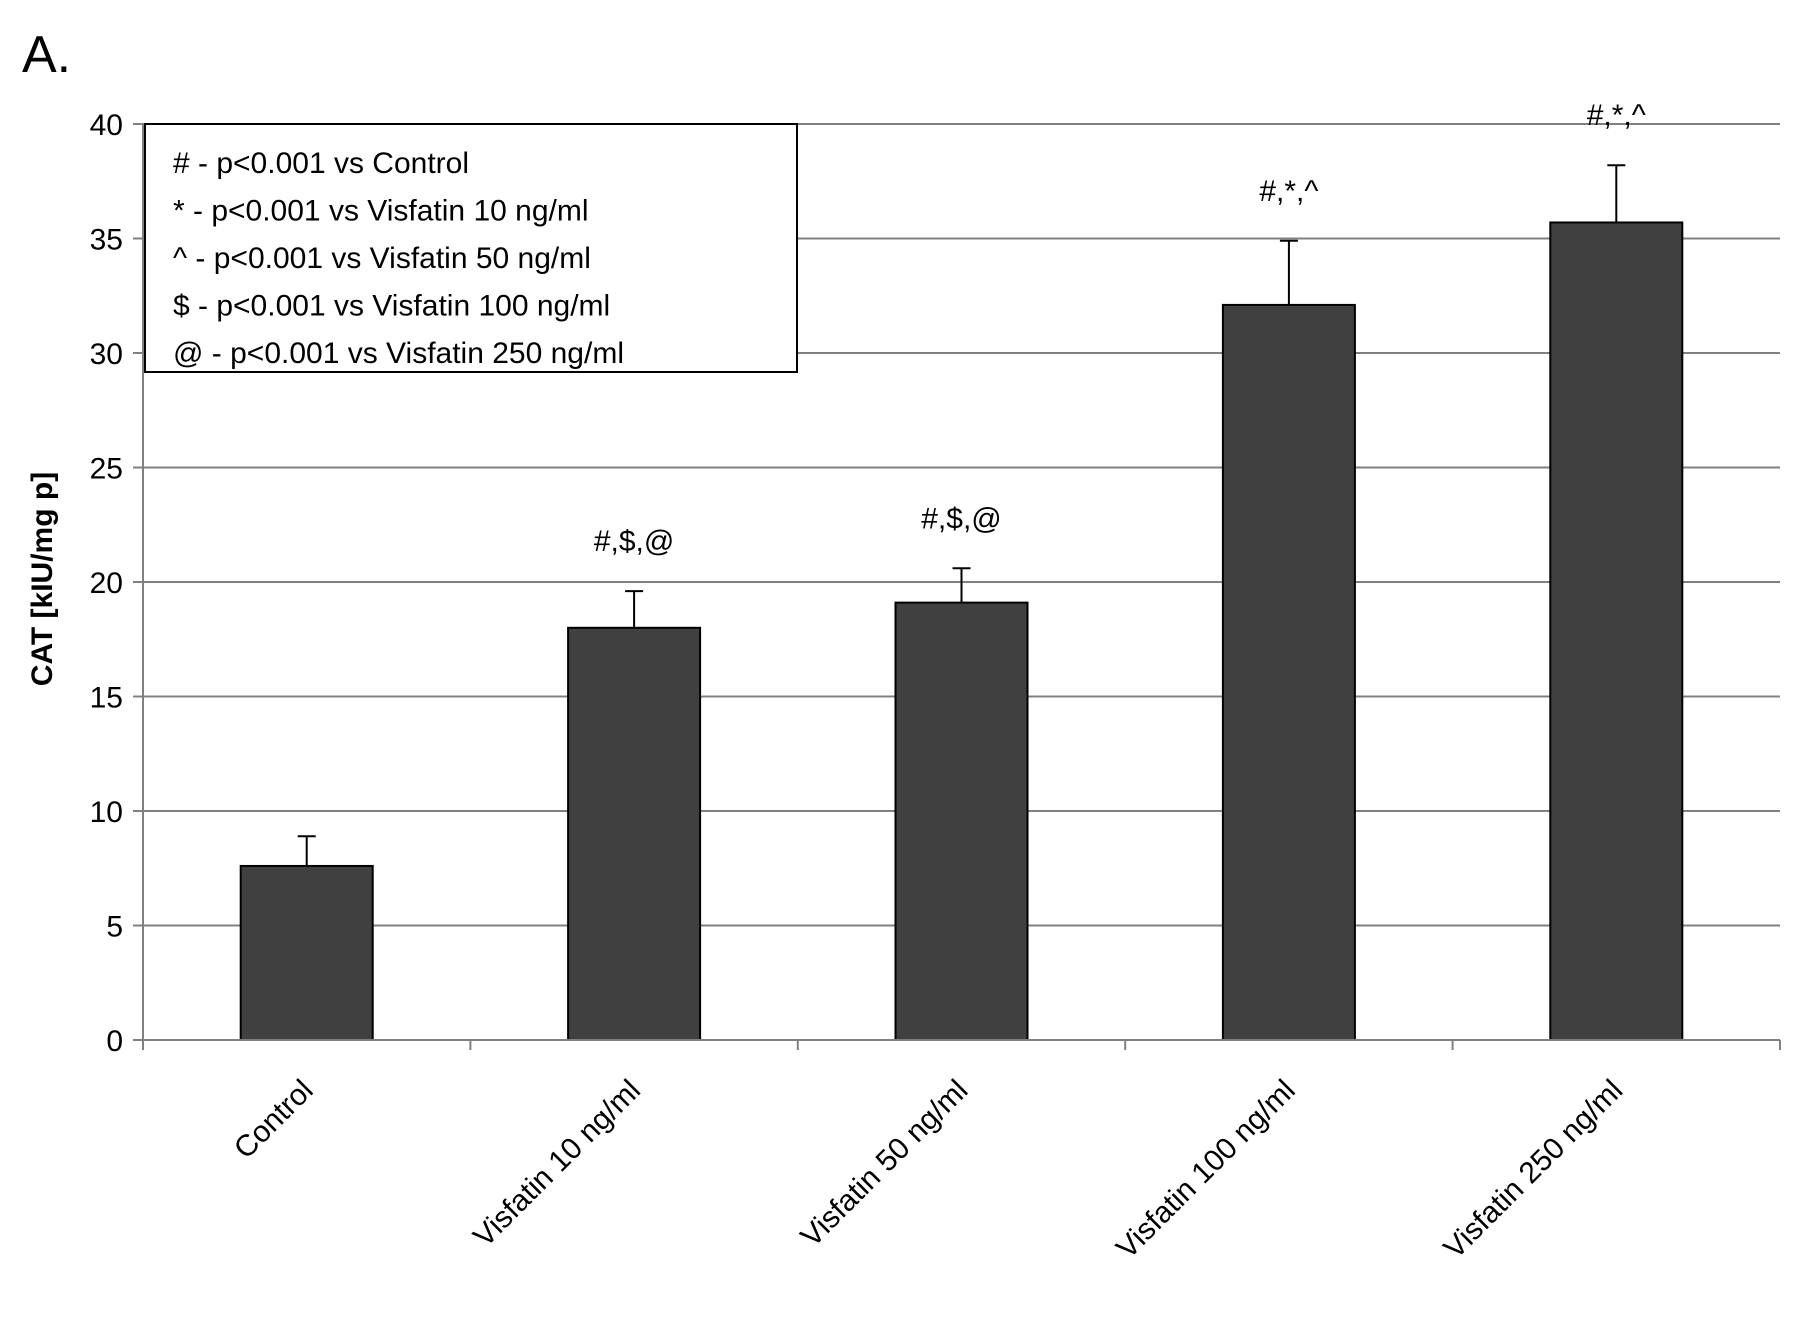 This screenshot has height=1333, width=1795. Describe the element at coordinates (274, 1120) in the screenshot. I see `x-category-label-0: Control` at that location.